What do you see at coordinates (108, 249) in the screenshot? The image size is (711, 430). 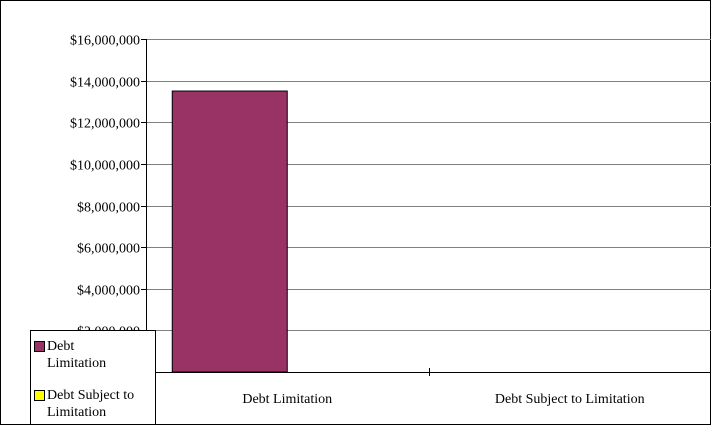 I see `y-tick-label: $6,000,000` at bounding box center [108, 249].